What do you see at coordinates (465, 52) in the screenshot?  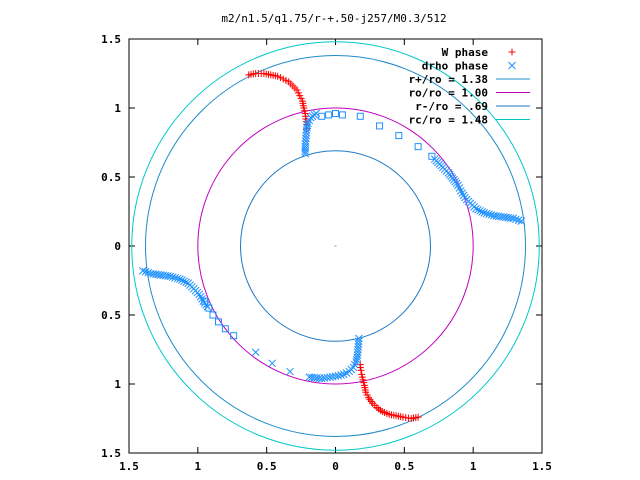 I see `legend-label: W phase` at bounding box center [465, 52].